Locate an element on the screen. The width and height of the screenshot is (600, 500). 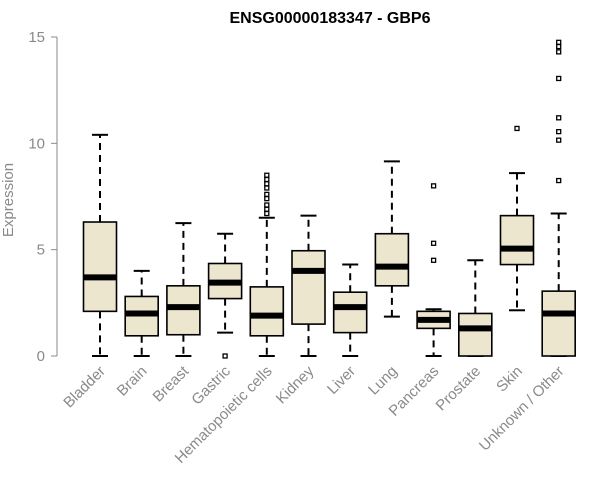
x-tick-label: Prostate is located at coordinates (459, 389).